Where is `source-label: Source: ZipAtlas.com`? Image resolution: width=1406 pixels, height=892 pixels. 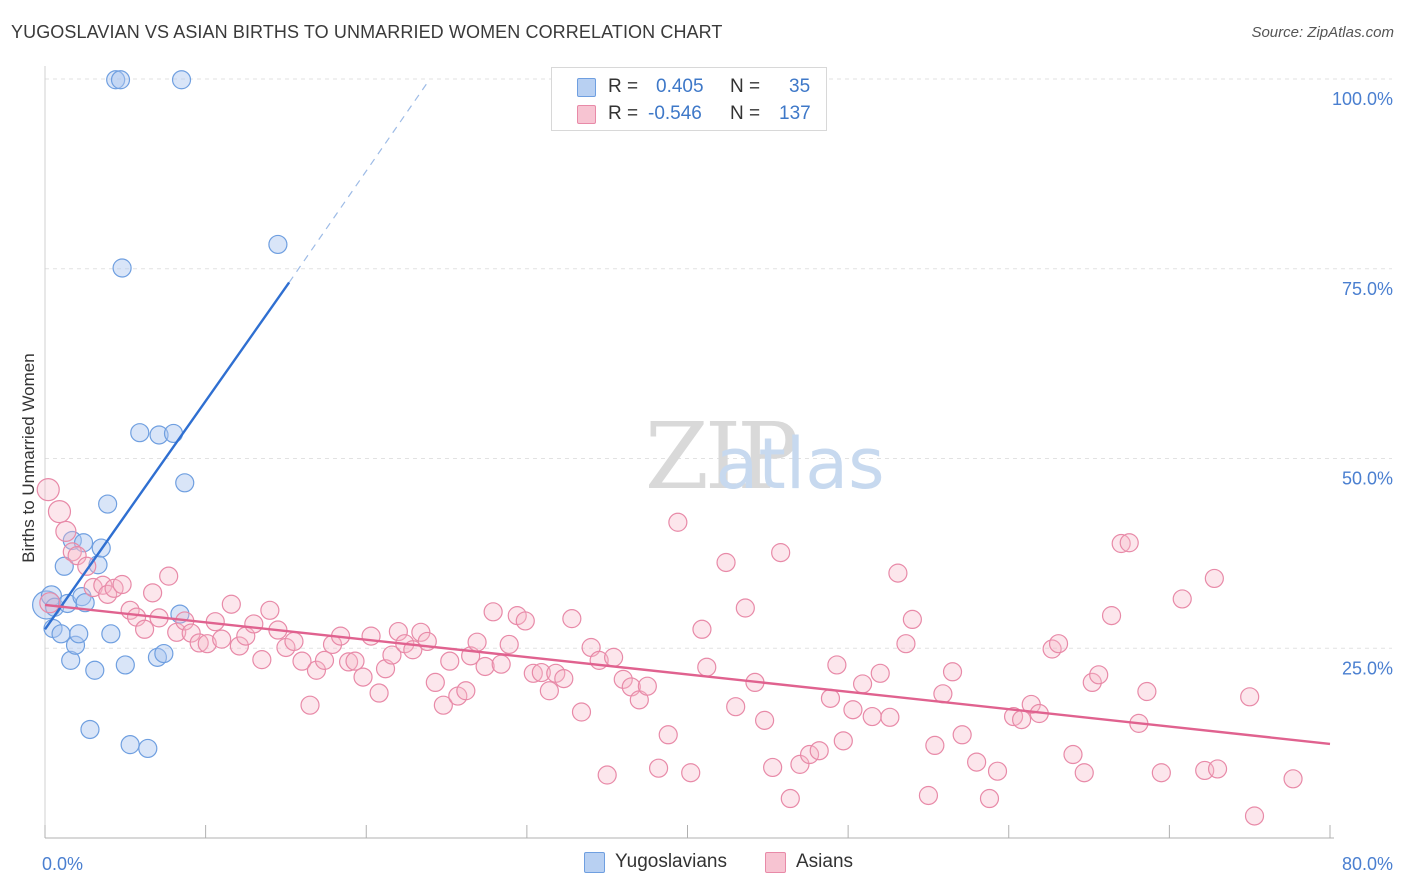
source-label: Source: ZipAtlas.com is located at coordinates (1322, 32).